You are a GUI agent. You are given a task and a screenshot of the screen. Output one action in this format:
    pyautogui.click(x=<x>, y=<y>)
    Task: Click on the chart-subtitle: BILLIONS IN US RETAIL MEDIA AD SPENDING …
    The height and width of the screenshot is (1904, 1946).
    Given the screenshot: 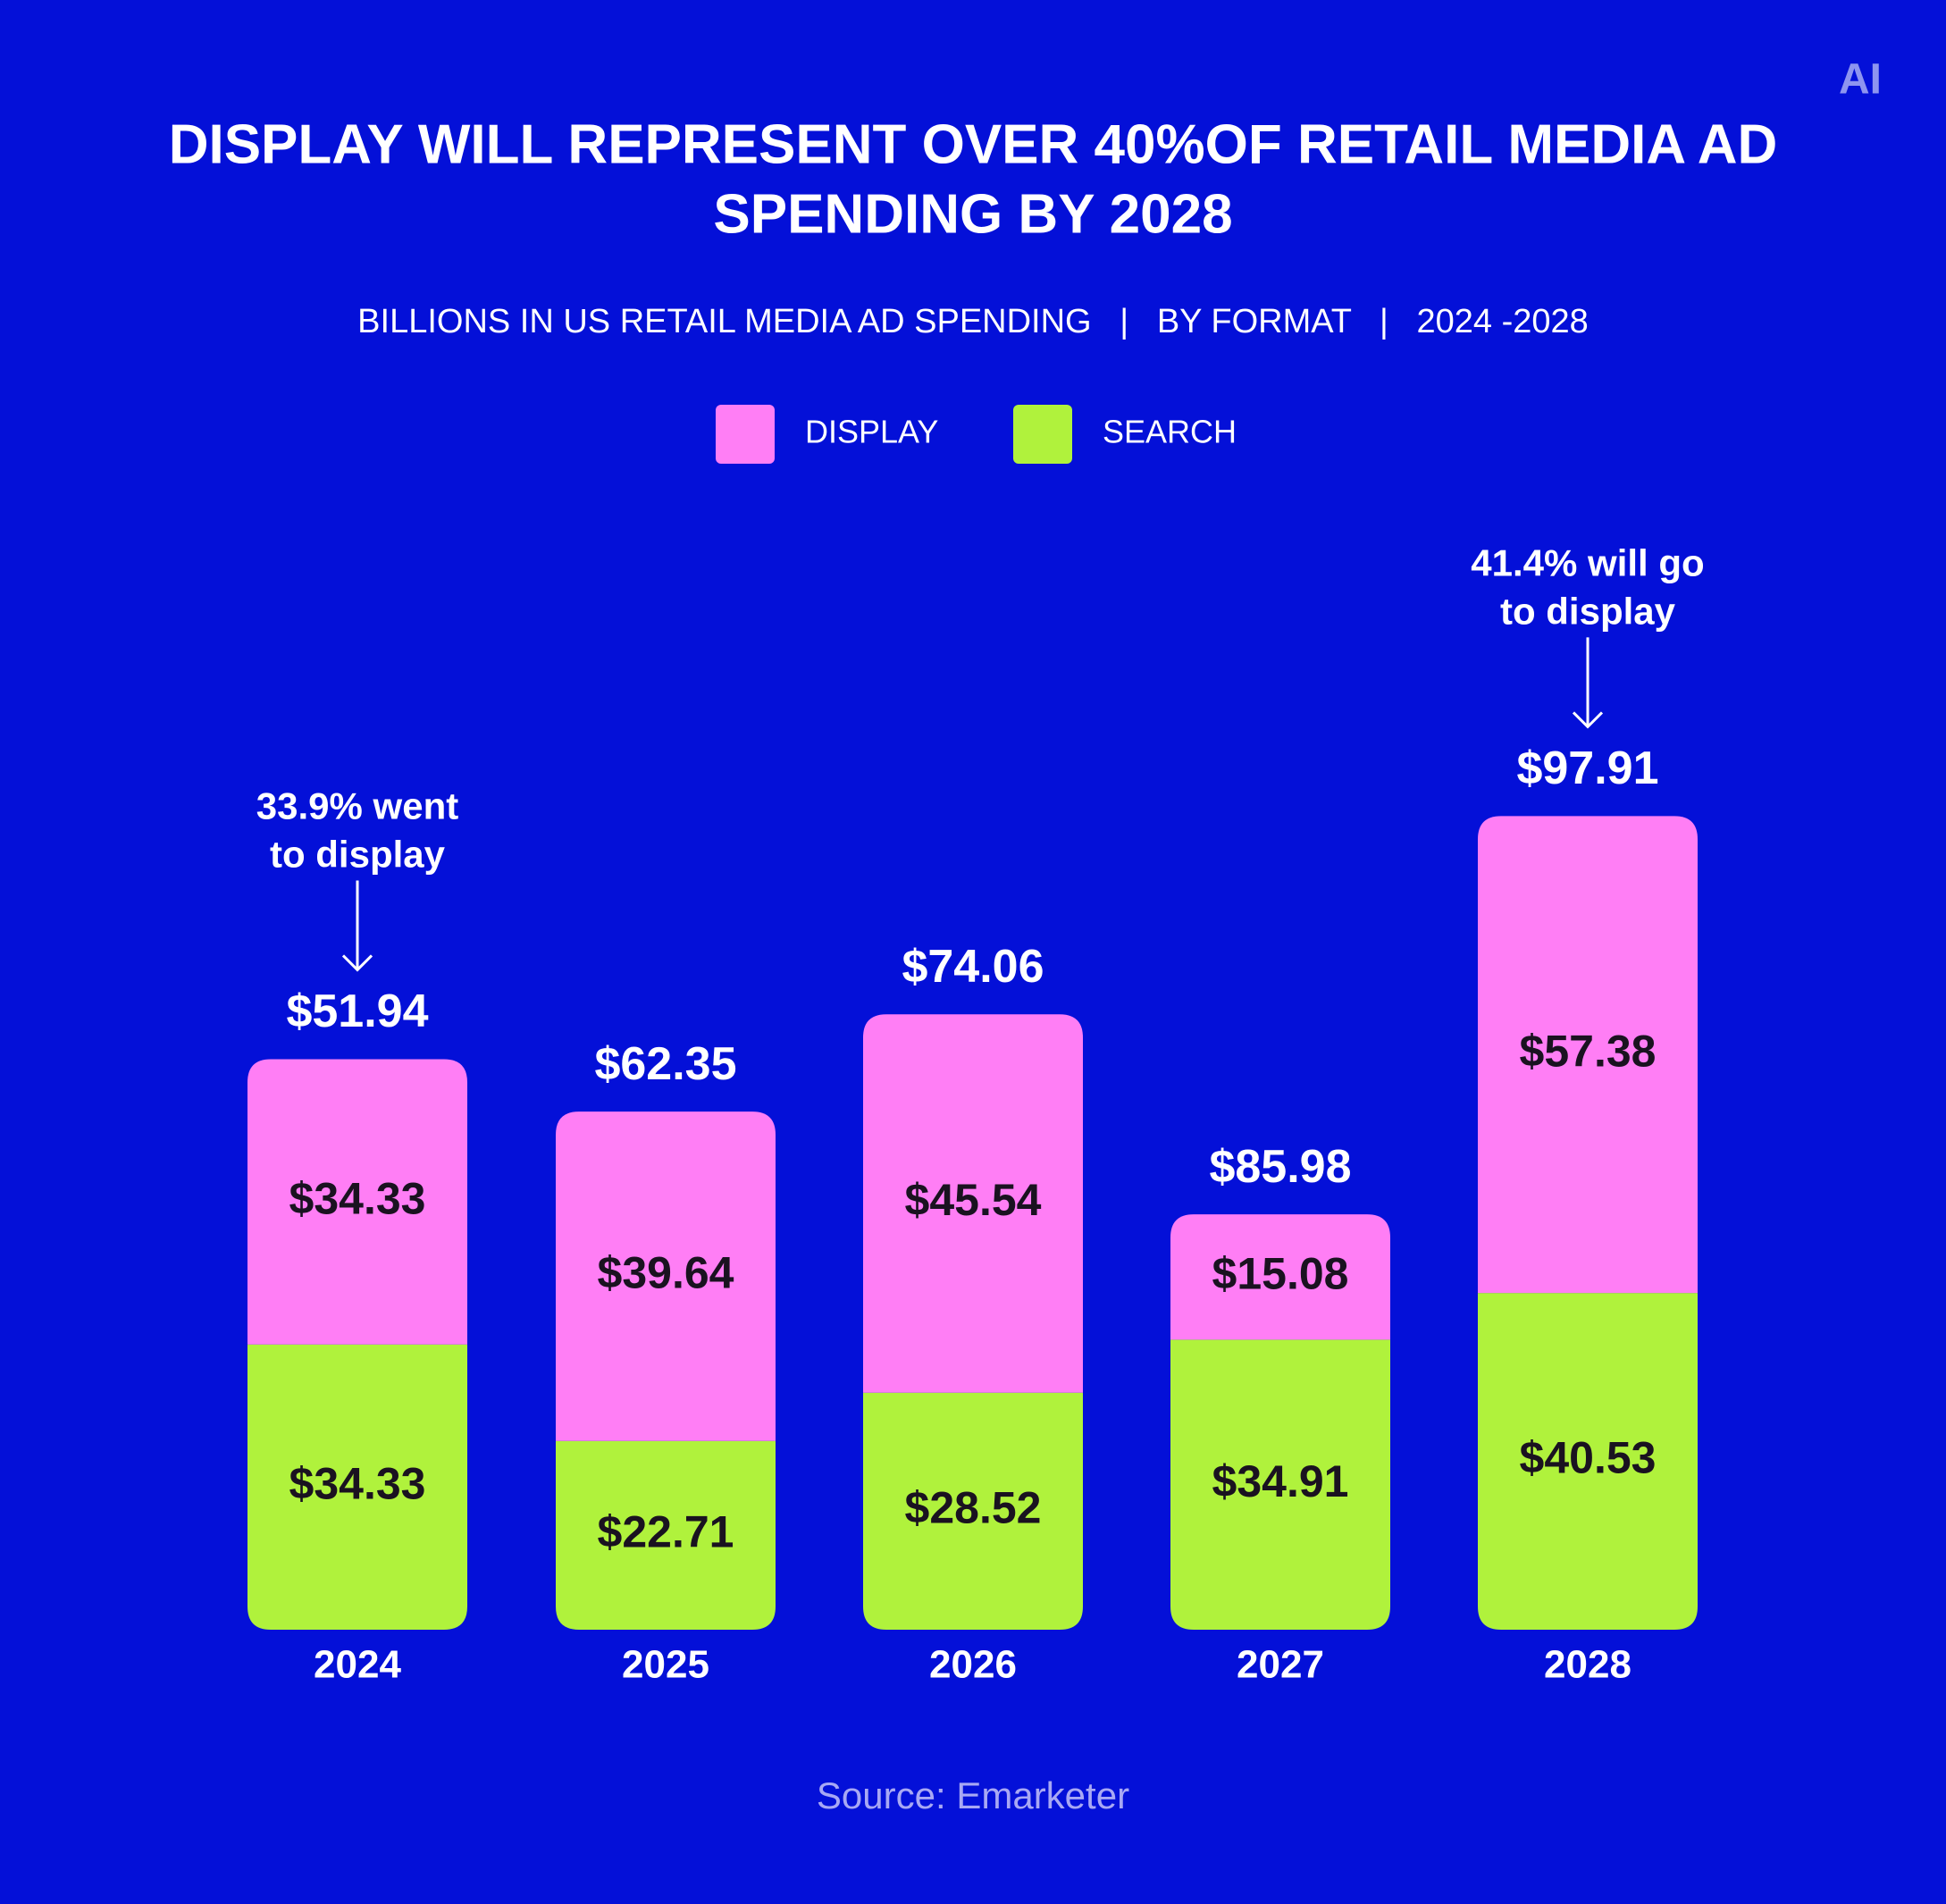 What is the action you would take?
    pyautogui.click(x=973, y=321)
    